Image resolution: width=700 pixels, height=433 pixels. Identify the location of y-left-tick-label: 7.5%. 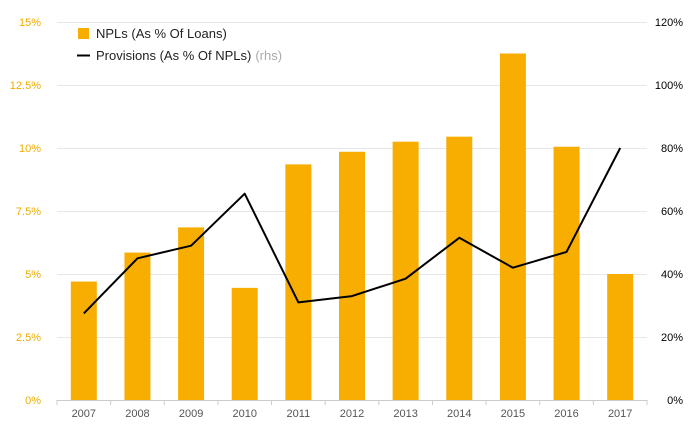
(28, 212).